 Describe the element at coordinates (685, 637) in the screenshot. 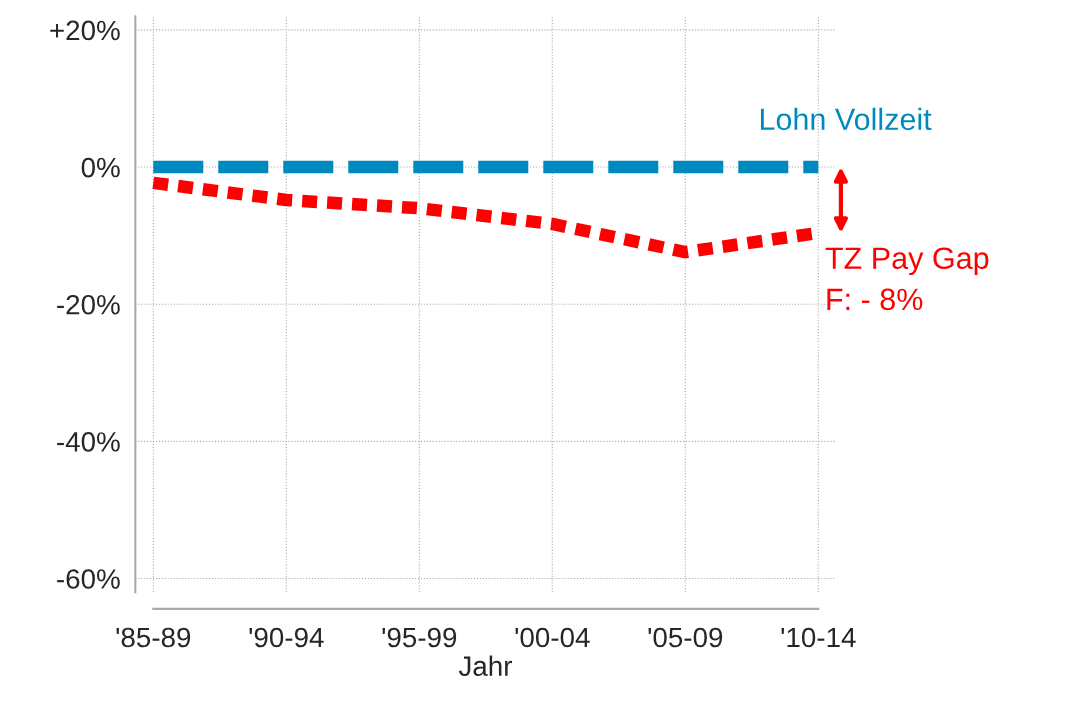

I see `x-tick-label: '05-09` at that location.